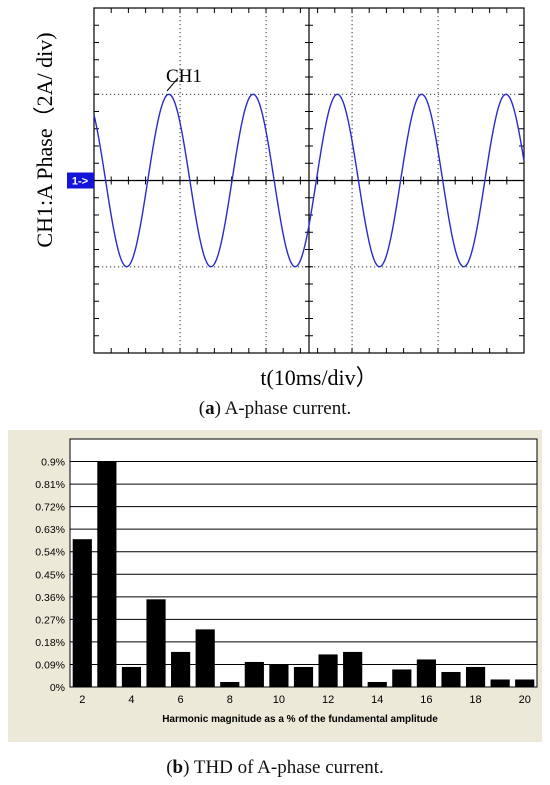 The image size is (550, 785). What do you see at coordinates (57, 688) in the screenshot?
I see `y-tick-label: 0%` at bounding box center [57, 688].